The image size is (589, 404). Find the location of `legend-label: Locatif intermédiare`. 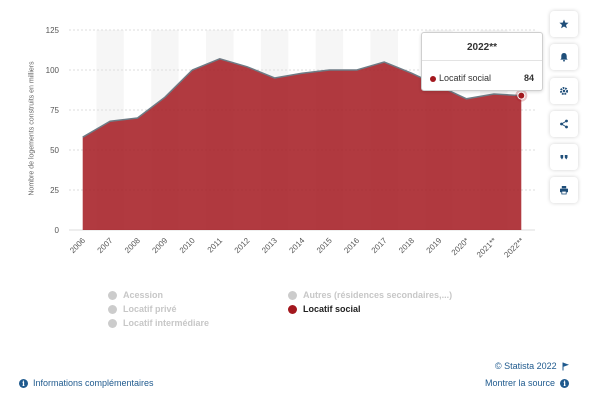

legend-label: Locatif intermédiare is located at coordinates (166, 323).